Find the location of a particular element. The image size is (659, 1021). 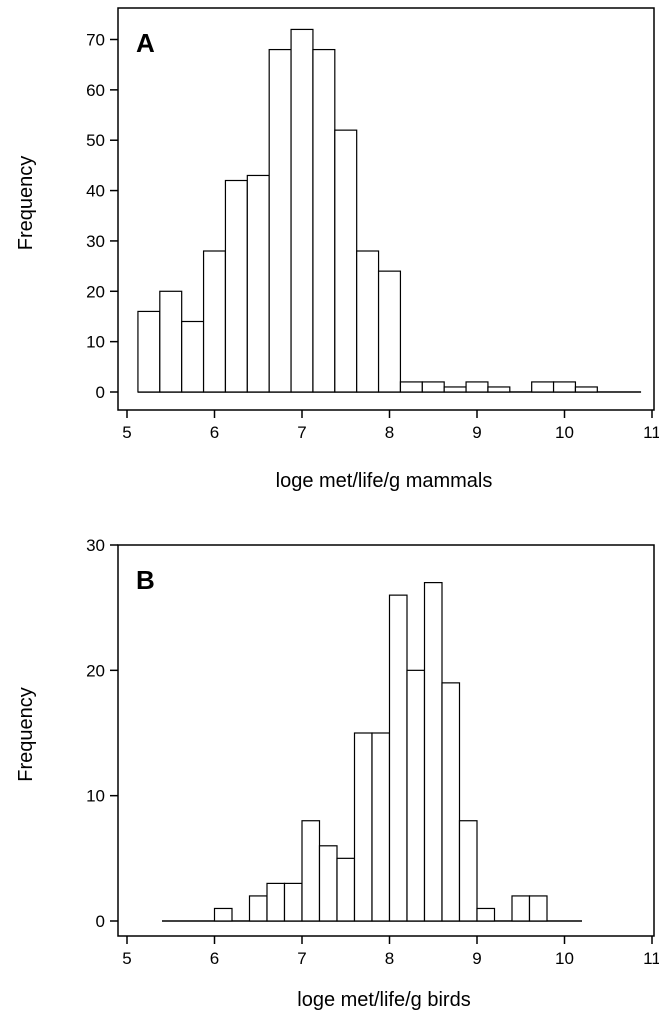

panel-a-x-tick-label: 10 is located at coordinates (564, 432).